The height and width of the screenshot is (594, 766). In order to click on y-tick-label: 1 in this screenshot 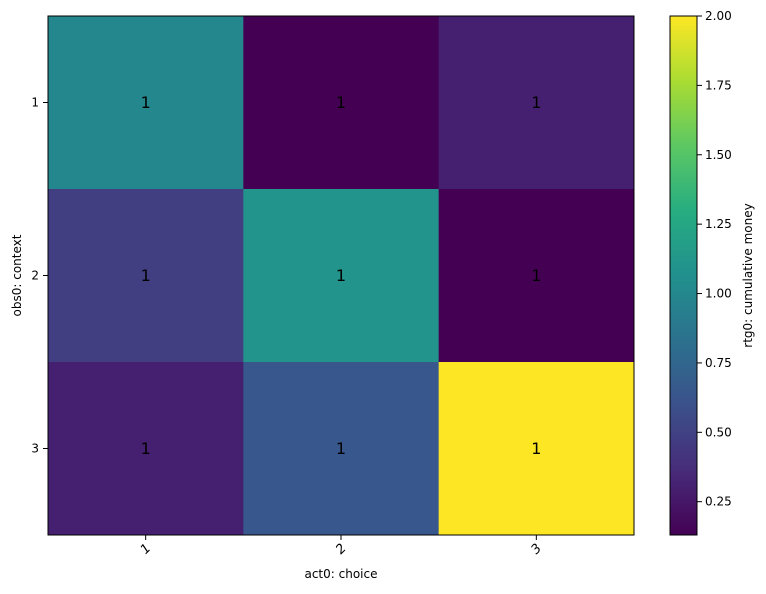, I will do `click(35, 103)`.